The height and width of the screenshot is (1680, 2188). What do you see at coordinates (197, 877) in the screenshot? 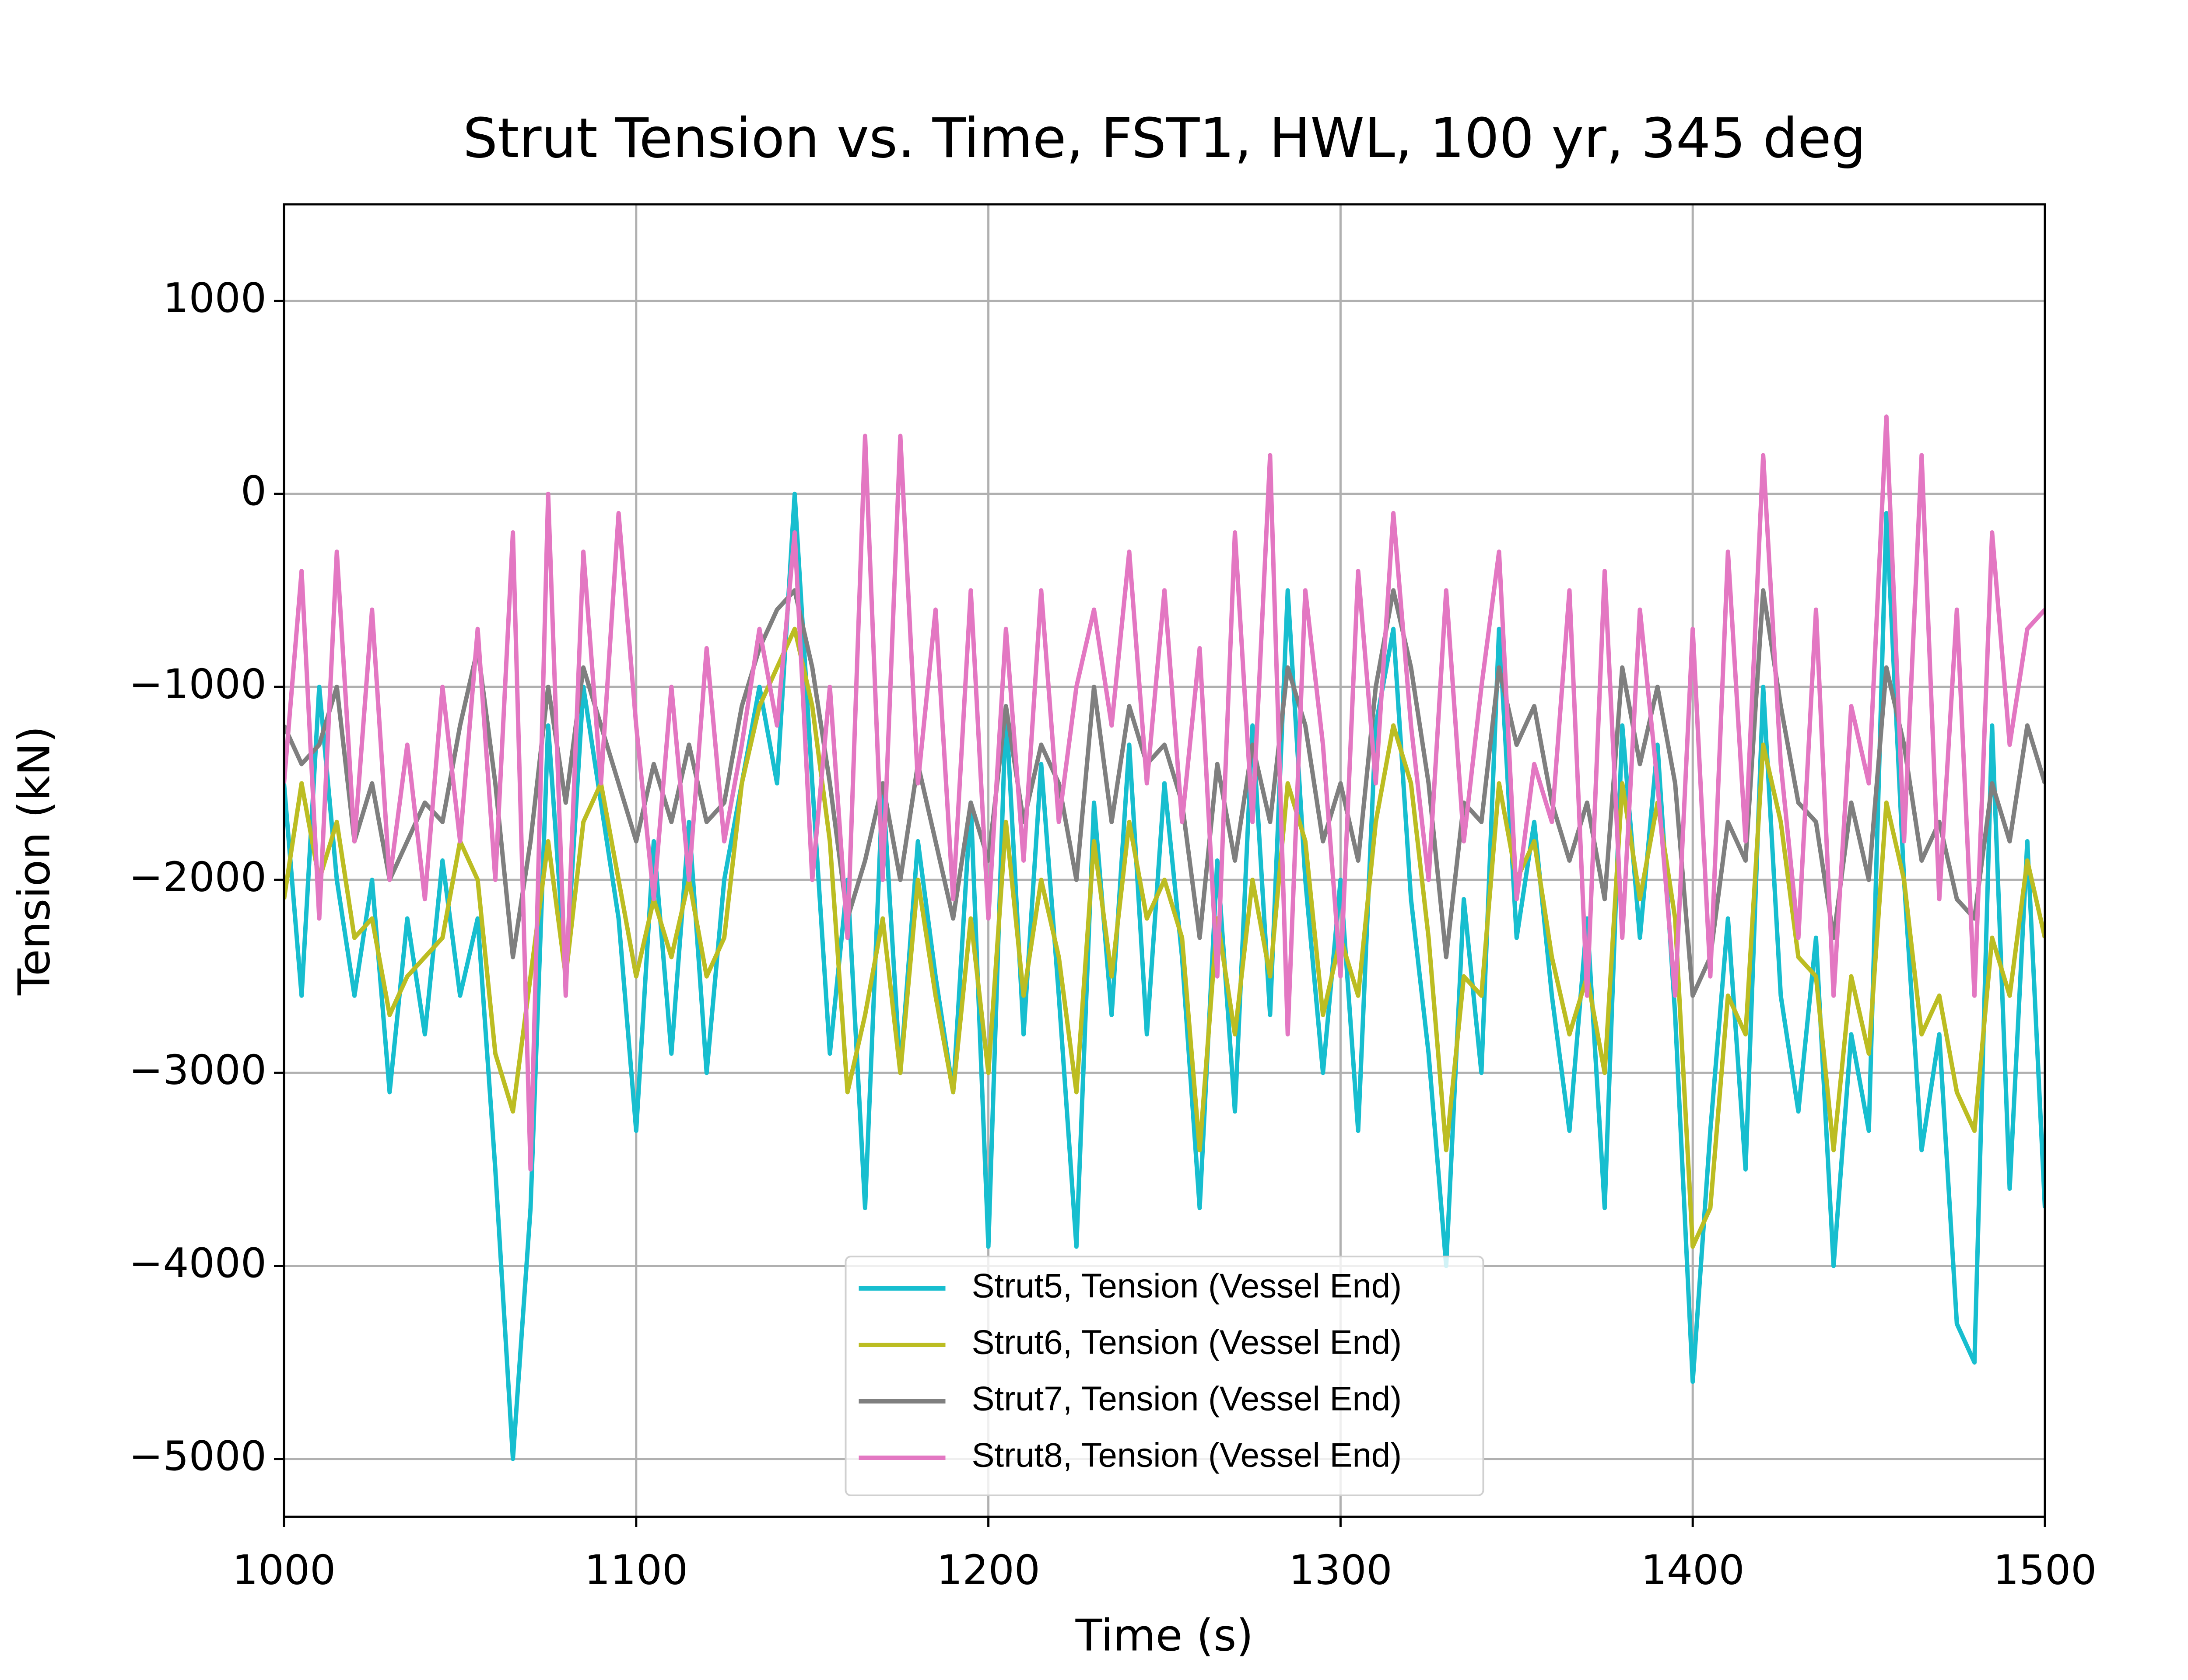
I see `y-tick-label: −2000` at bounding box center [197, 877].